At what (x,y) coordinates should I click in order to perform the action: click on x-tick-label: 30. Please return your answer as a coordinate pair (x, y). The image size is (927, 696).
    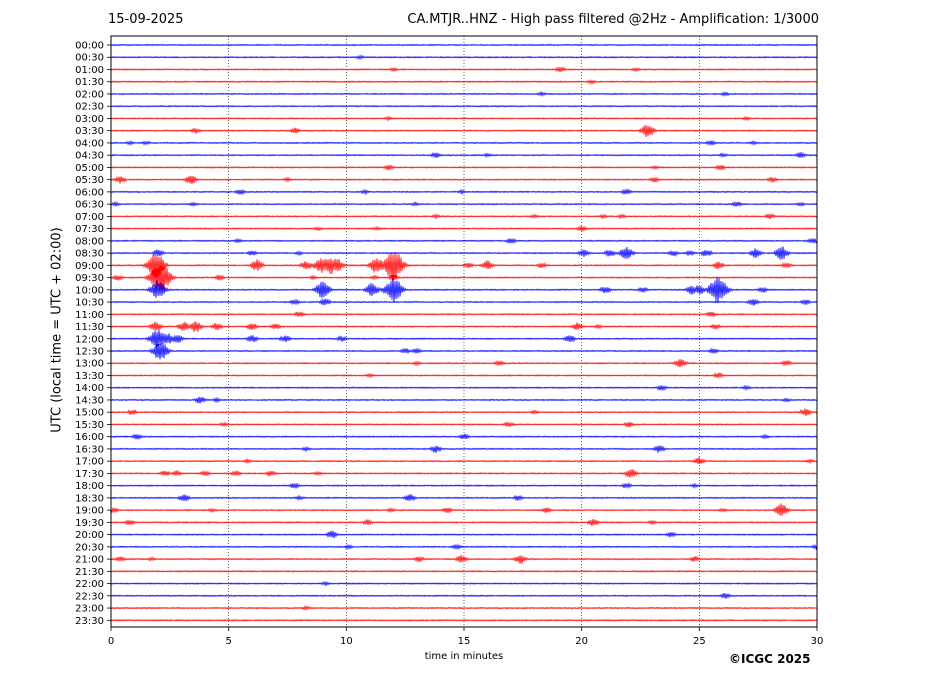
    Looking at the image, I should click on (817, 641).